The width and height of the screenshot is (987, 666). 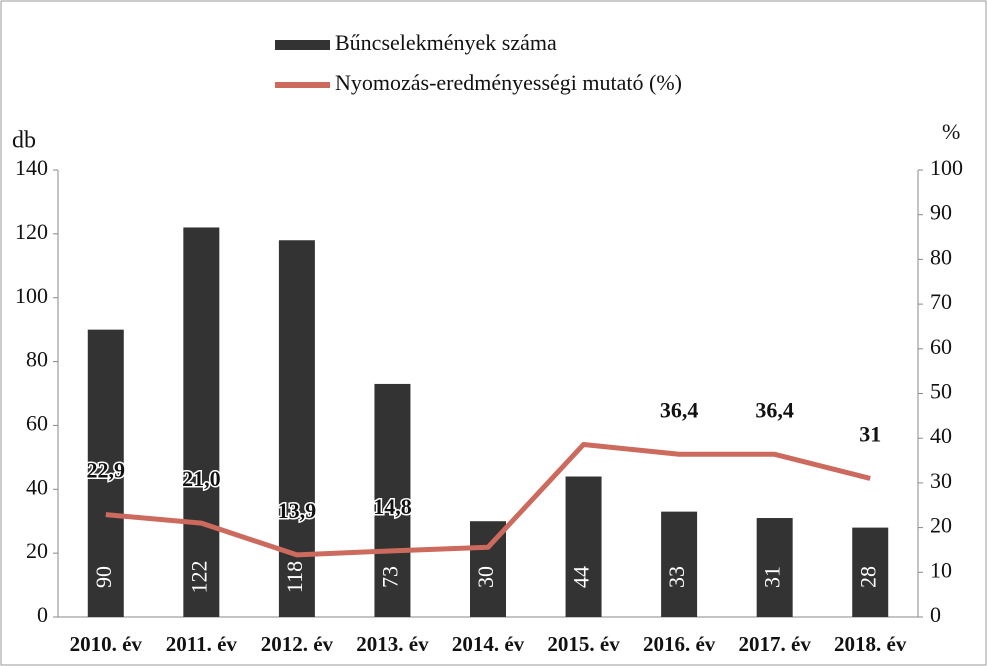 I want to click on bar-value-label: 122, so click(x=198, y=577).